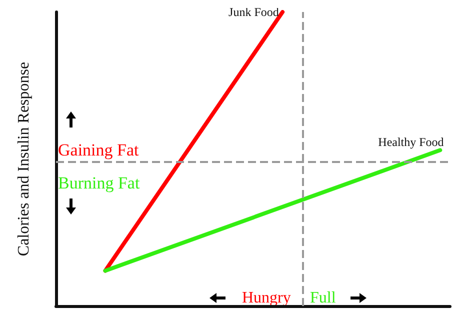 The height and width of the screenshot is (322, 462). What do you see at coordinates (323, 298) in the screenshot?
I see `annotation: Full` at bounding box center [323, 298].